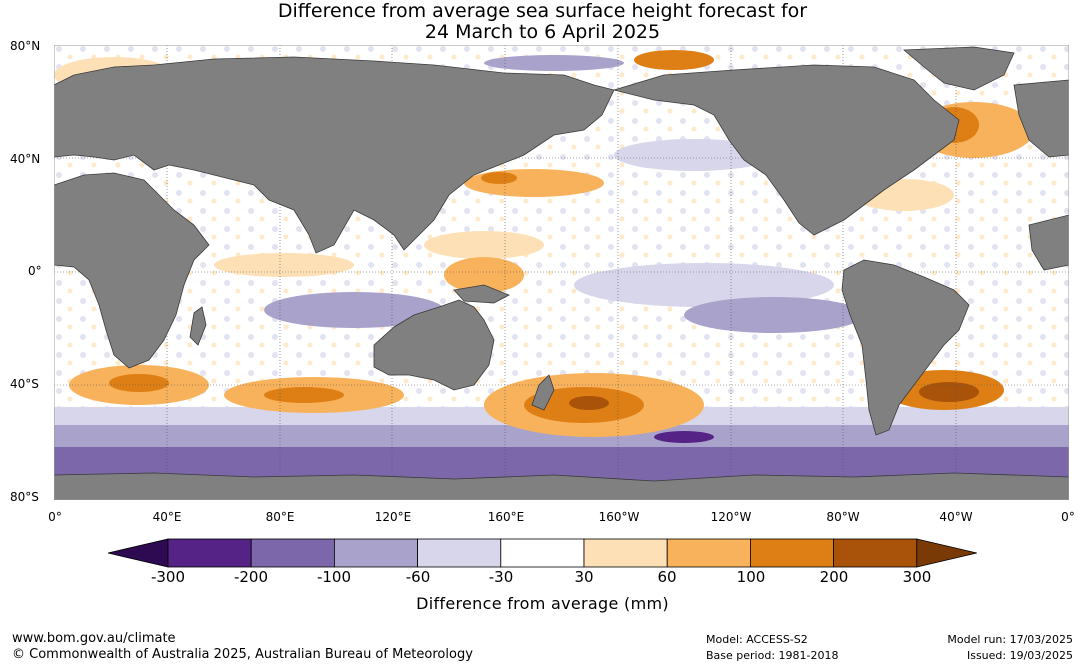  What do you see at coordinates (543, 392) in the screenshot?
I see `new-zealand` at bounding box center [543, 392].